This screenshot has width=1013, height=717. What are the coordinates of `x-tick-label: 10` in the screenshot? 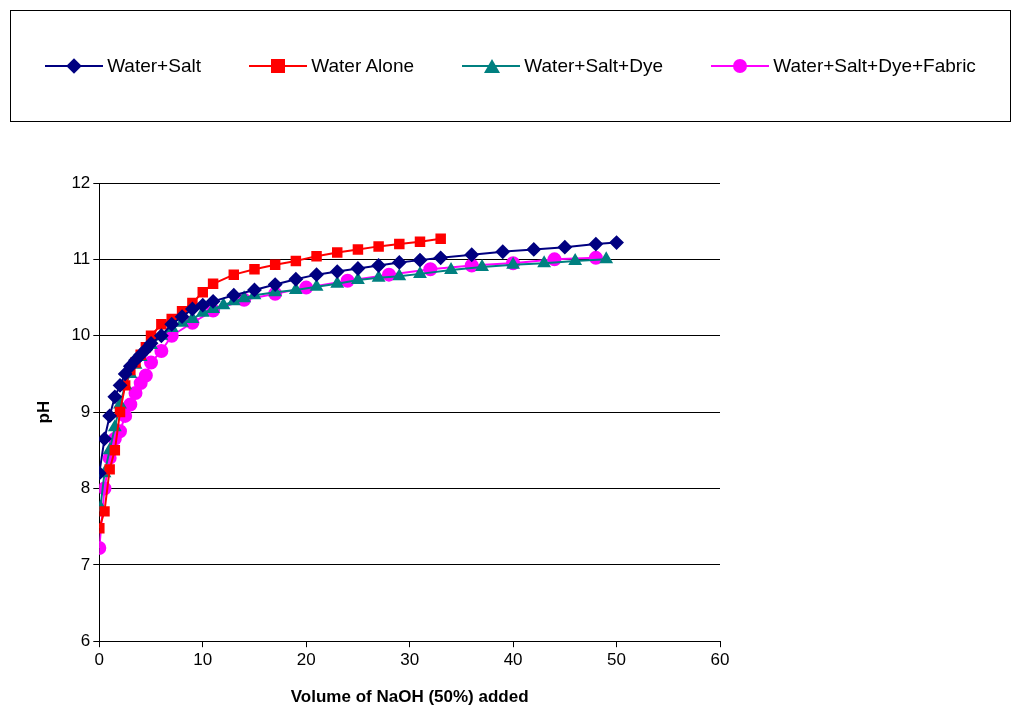 It's located at (203, 660).